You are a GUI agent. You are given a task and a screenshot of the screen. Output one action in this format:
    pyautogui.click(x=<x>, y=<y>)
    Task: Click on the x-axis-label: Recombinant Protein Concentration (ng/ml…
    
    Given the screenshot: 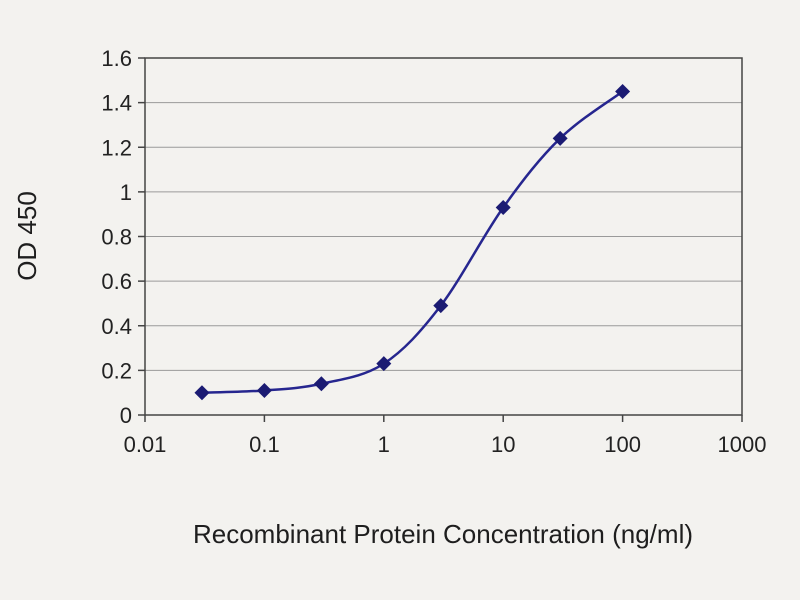 What is the action you would take?
    pyautogui.click(x=443, y=534)
    